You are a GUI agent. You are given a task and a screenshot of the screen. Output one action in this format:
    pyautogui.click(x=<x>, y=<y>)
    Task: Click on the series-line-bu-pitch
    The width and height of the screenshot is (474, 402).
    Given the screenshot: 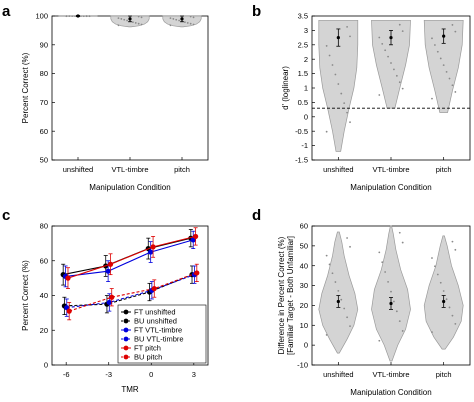 What is the action you would take?
    pyautogui.click(x=133, y=292)
    